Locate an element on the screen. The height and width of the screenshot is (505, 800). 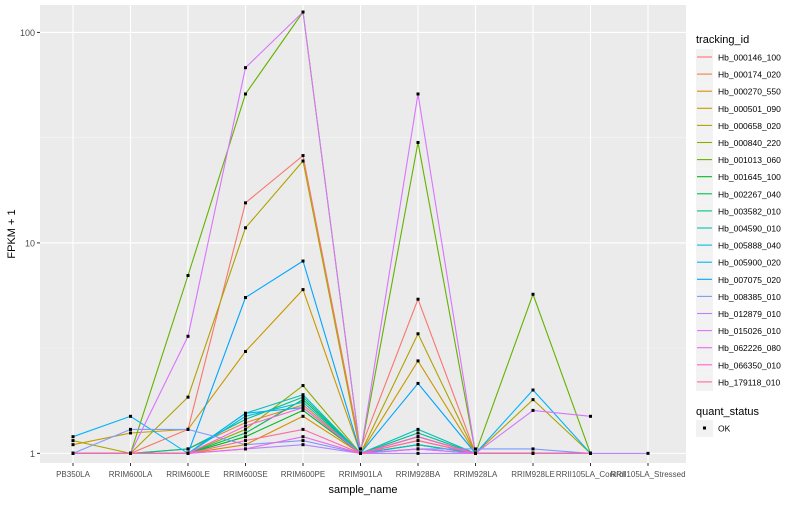
x-tick-label: PB350LA is located at coordinates (73, 474).